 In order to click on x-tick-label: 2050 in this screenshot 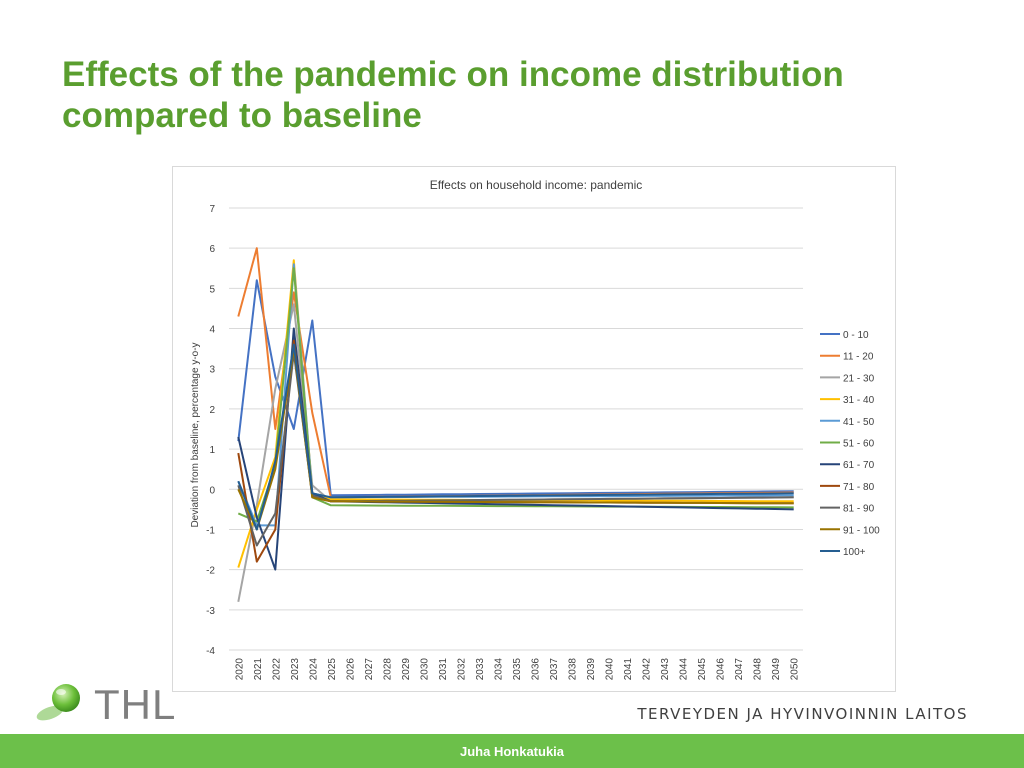, I will do `click(795, 669)`.